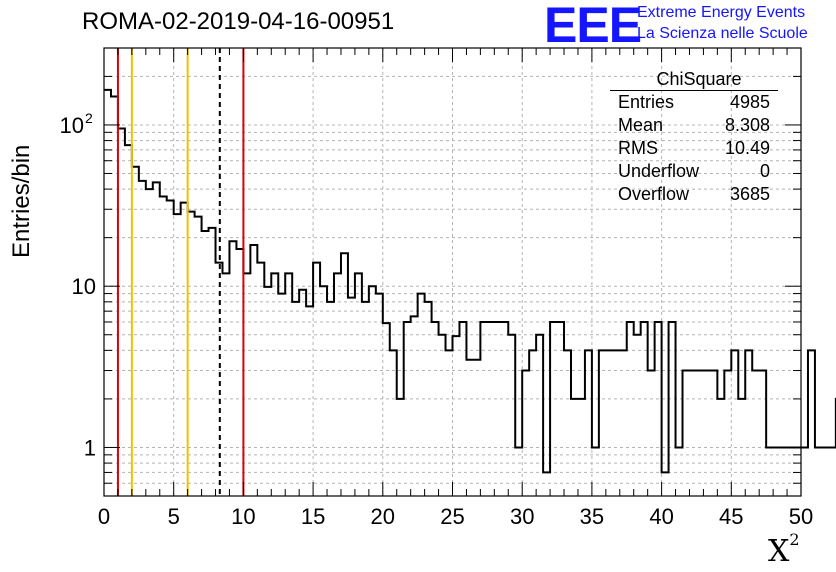  I want to click on eee-tagline-1: Extreme Energy Events, so click(721, 12).